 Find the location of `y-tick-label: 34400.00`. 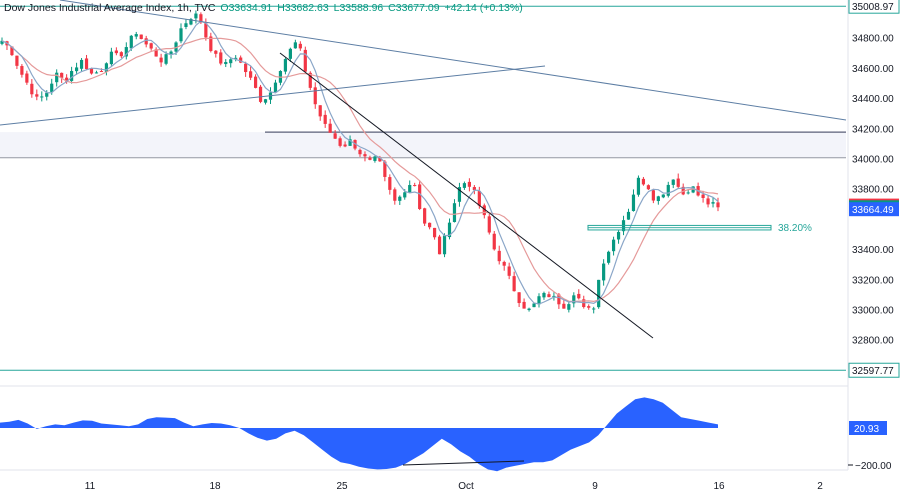

y-tick-label: 34400.00 is located at coordinates (873, 99).